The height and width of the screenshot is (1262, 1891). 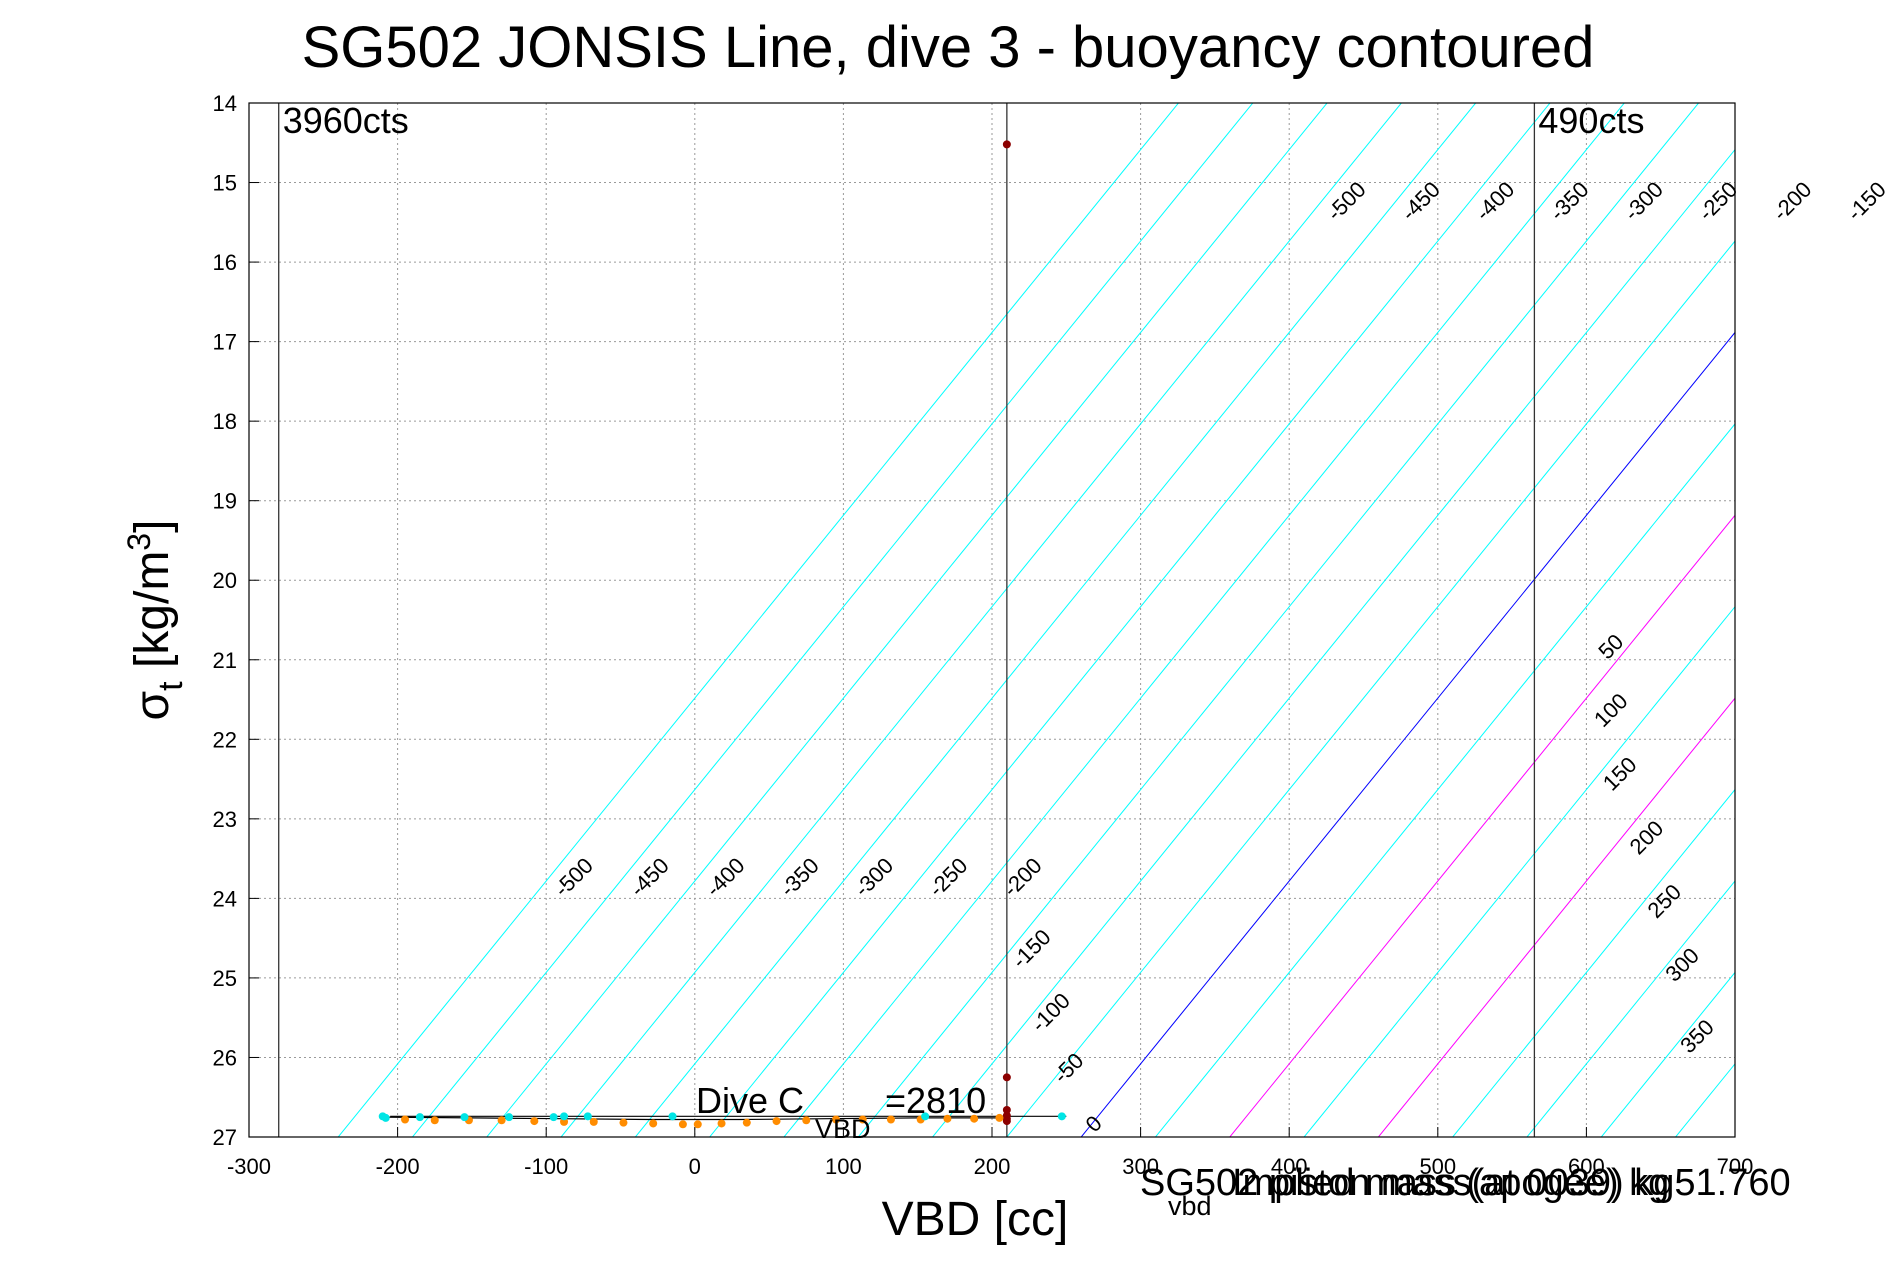 I want to click on dive-c-annotation: Dive C, so click(x=750, y=1100).